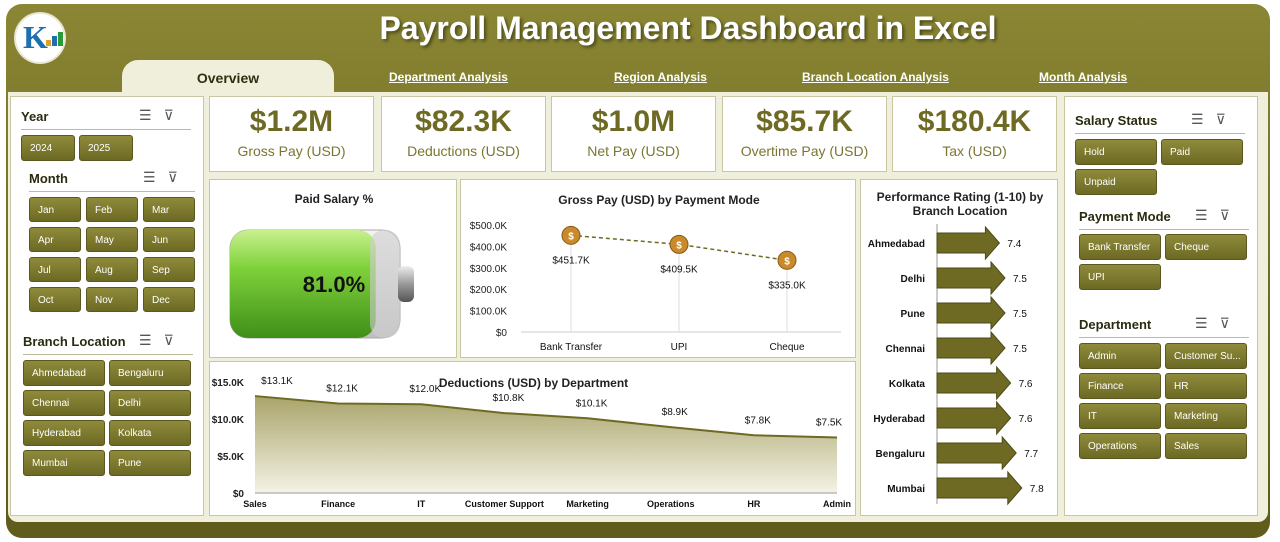  What do you see at coordinates (448, 77) in the screenshot?
I see `tab-department-analysis: Department Analysis` at bounding box center [448, 77].